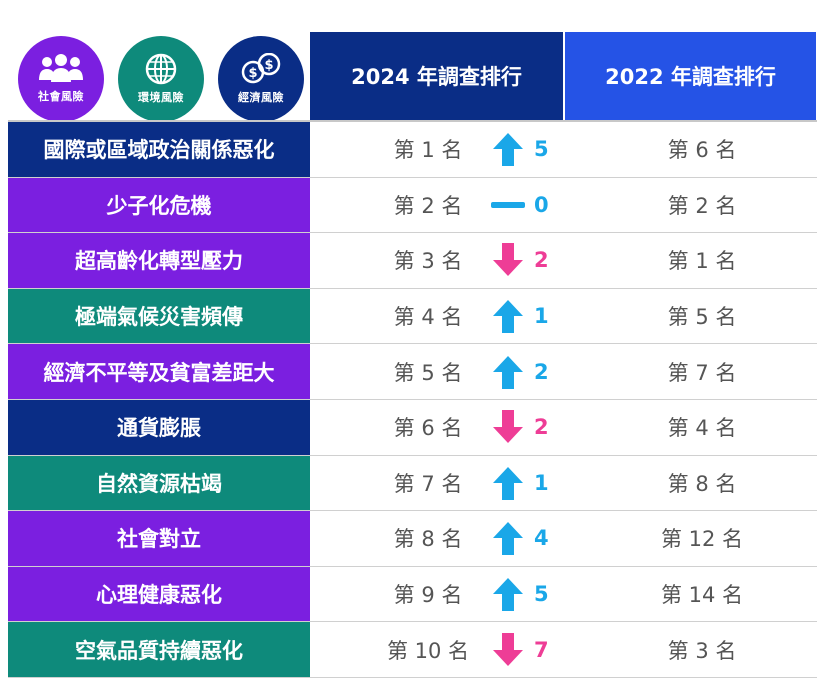  I want to click on risk-name: 通貨膨脹, so click(159, 427).